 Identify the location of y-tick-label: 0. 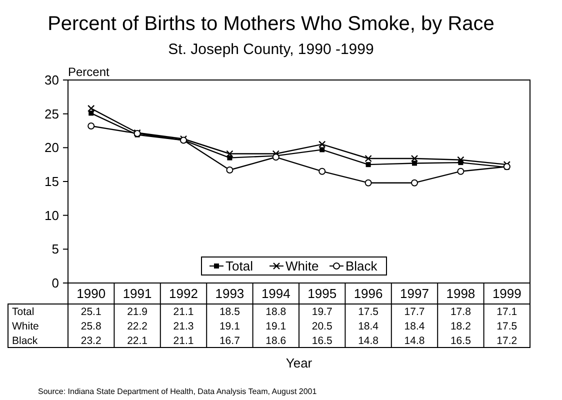
(55, 283).